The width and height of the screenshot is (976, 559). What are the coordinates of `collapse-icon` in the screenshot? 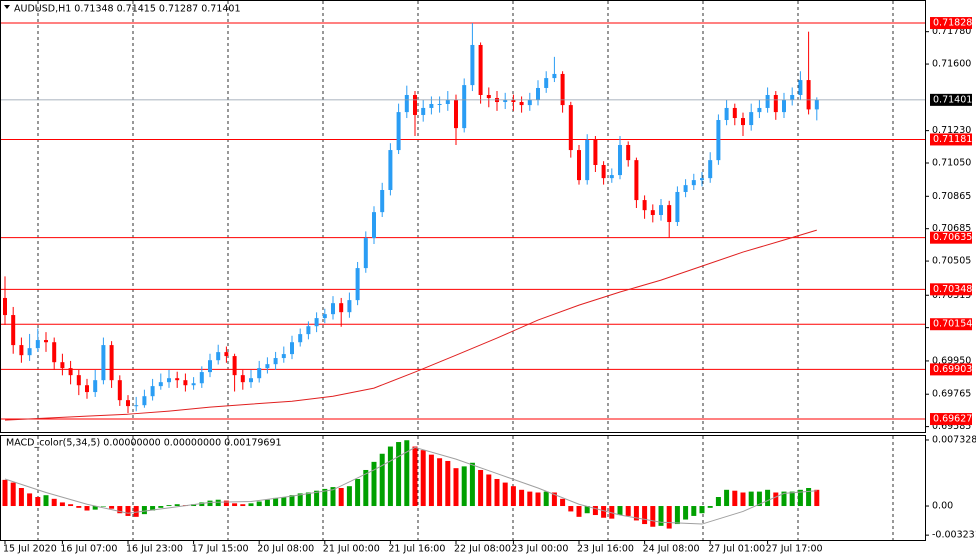 It's located at (7, 7).